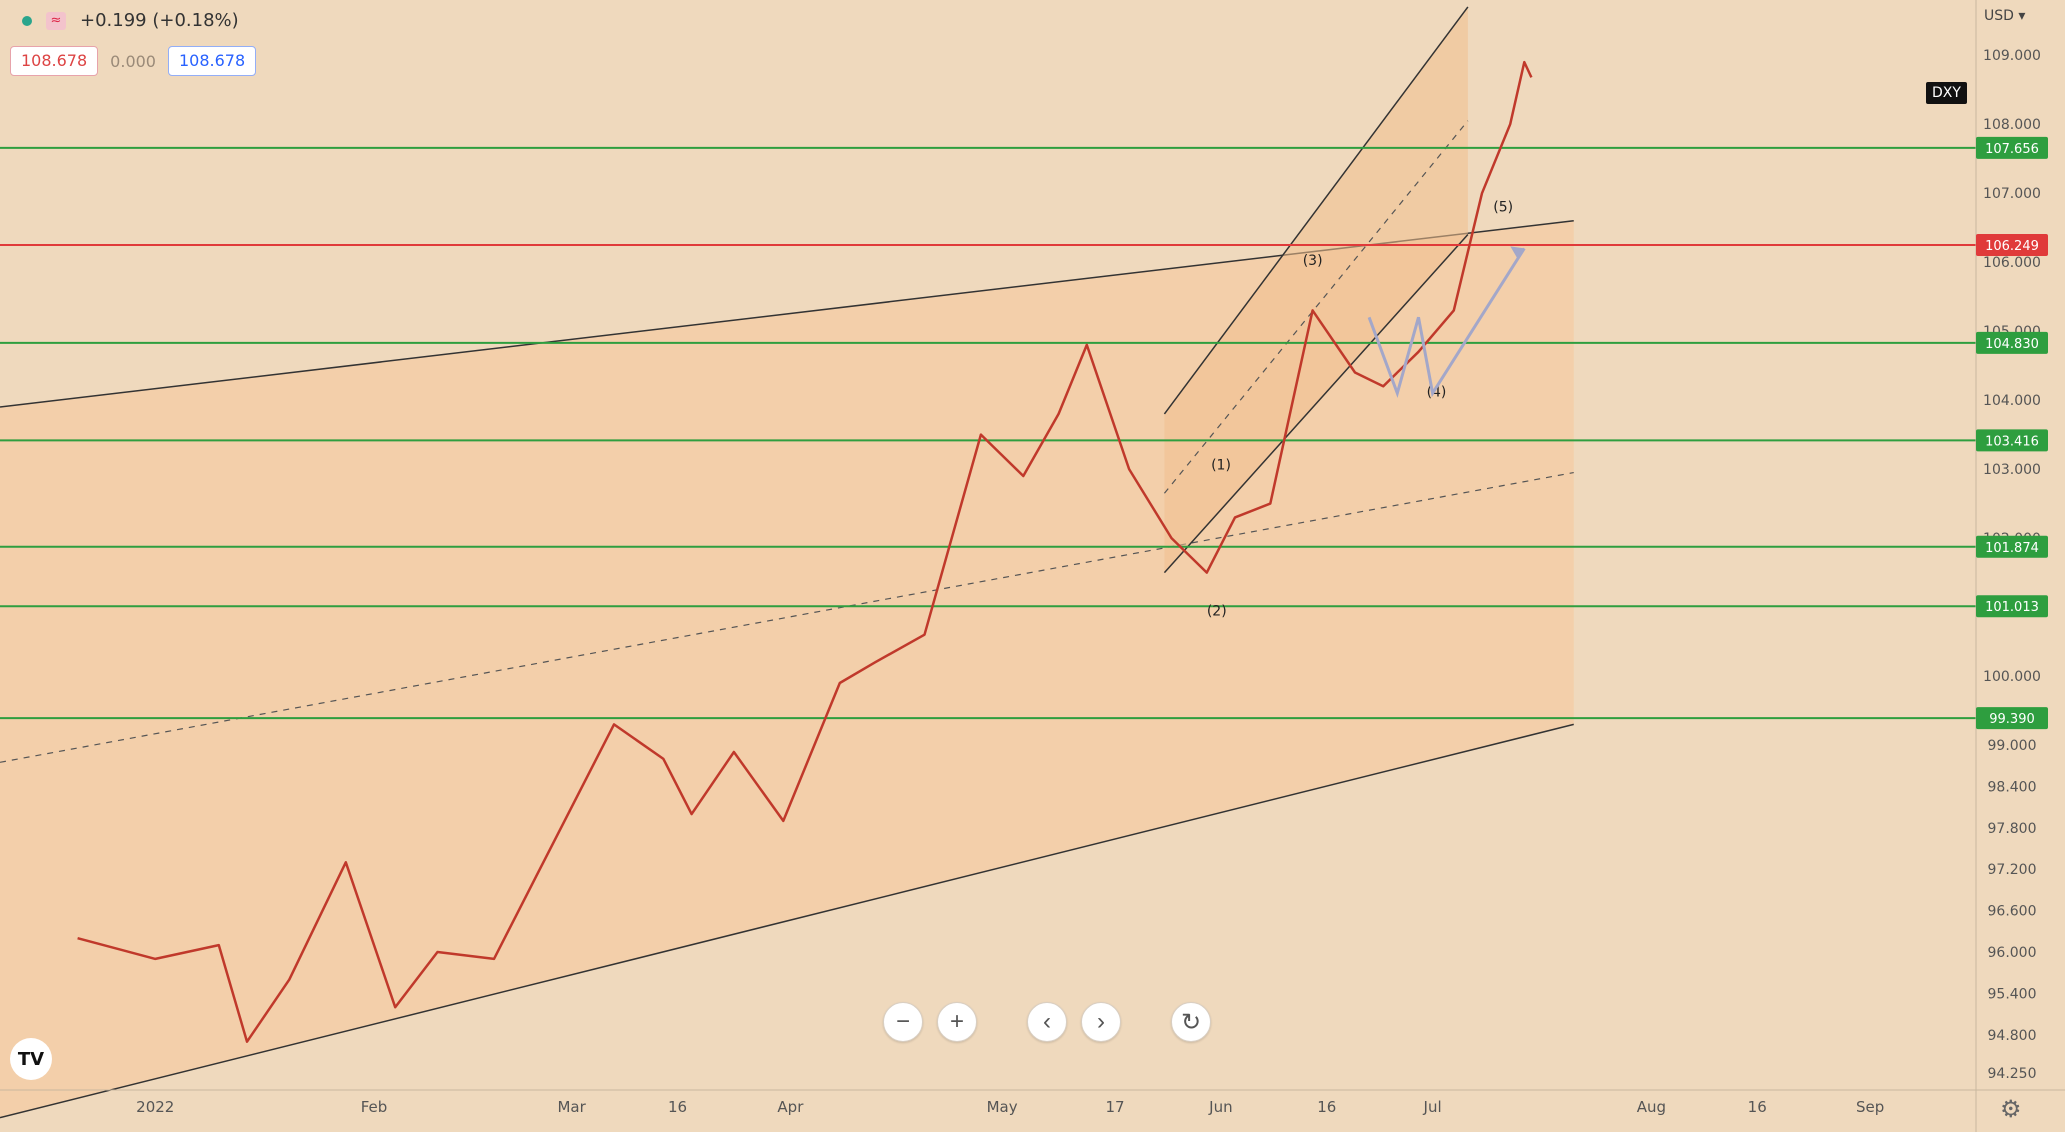 Image resolution: width=2065 pixels, height=1132 pixels. Describe the element at coordinates (790, 1107) in the screenshot. I see `x-tick-4: Apr` at that location.